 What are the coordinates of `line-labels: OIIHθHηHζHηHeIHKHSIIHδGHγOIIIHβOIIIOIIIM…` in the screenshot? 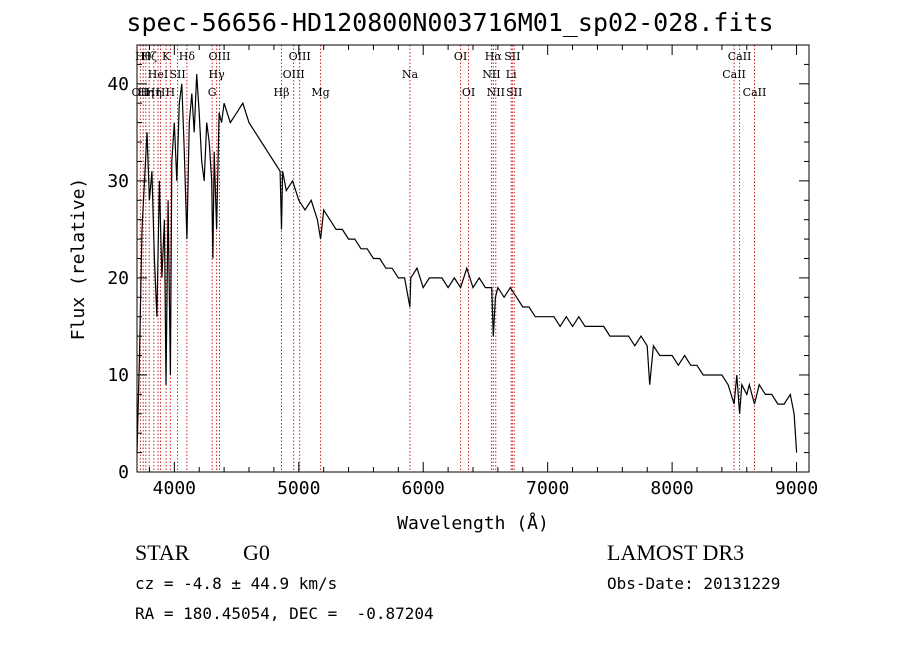 It's located at (449, 74).